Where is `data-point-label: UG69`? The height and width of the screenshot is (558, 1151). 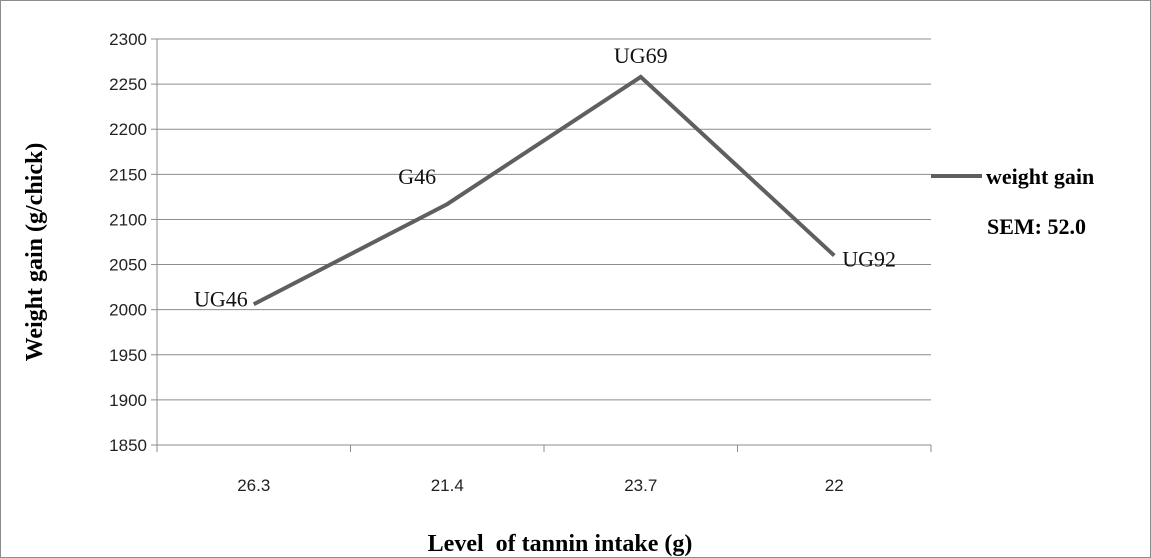 data-point-label: UG69 is located at coordinates (641, 55).